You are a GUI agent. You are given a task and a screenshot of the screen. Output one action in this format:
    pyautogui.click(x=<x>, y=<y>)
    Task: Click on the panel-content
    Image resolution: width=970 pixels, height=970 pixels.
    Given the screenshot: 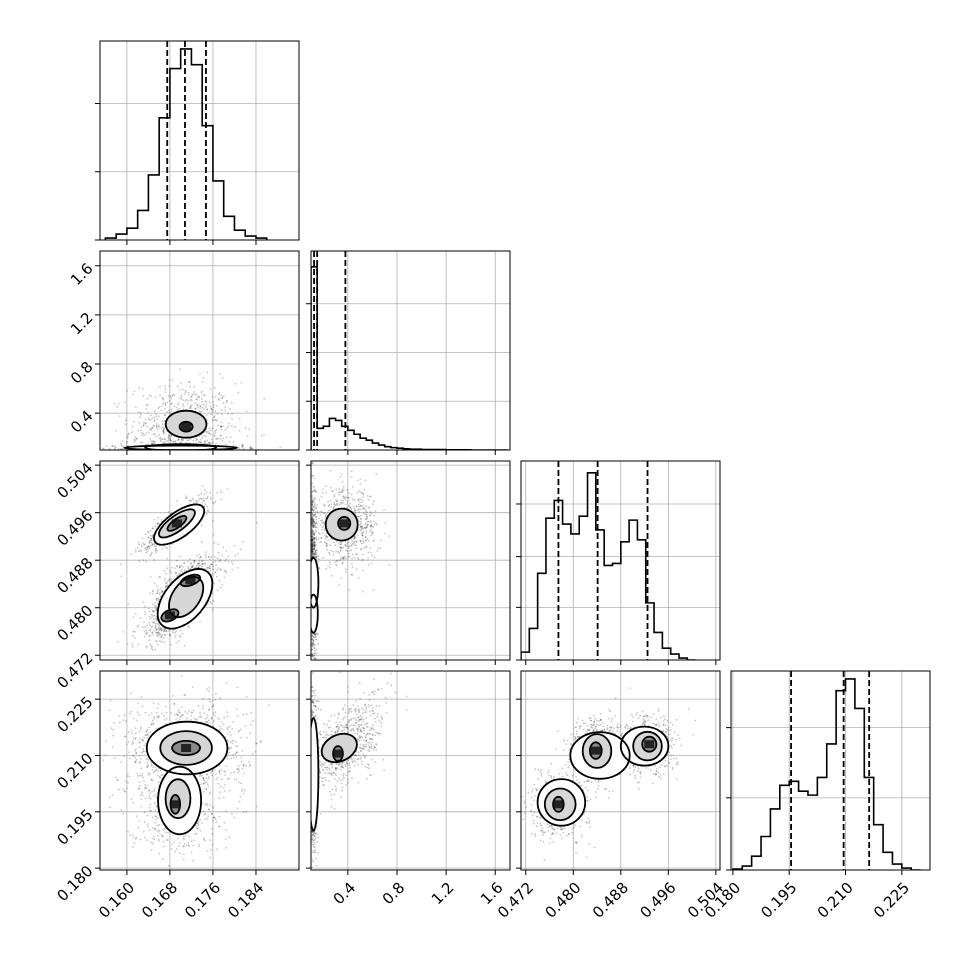 What is the action you would take?
    pyautogui.click(x=620, y=560)
    